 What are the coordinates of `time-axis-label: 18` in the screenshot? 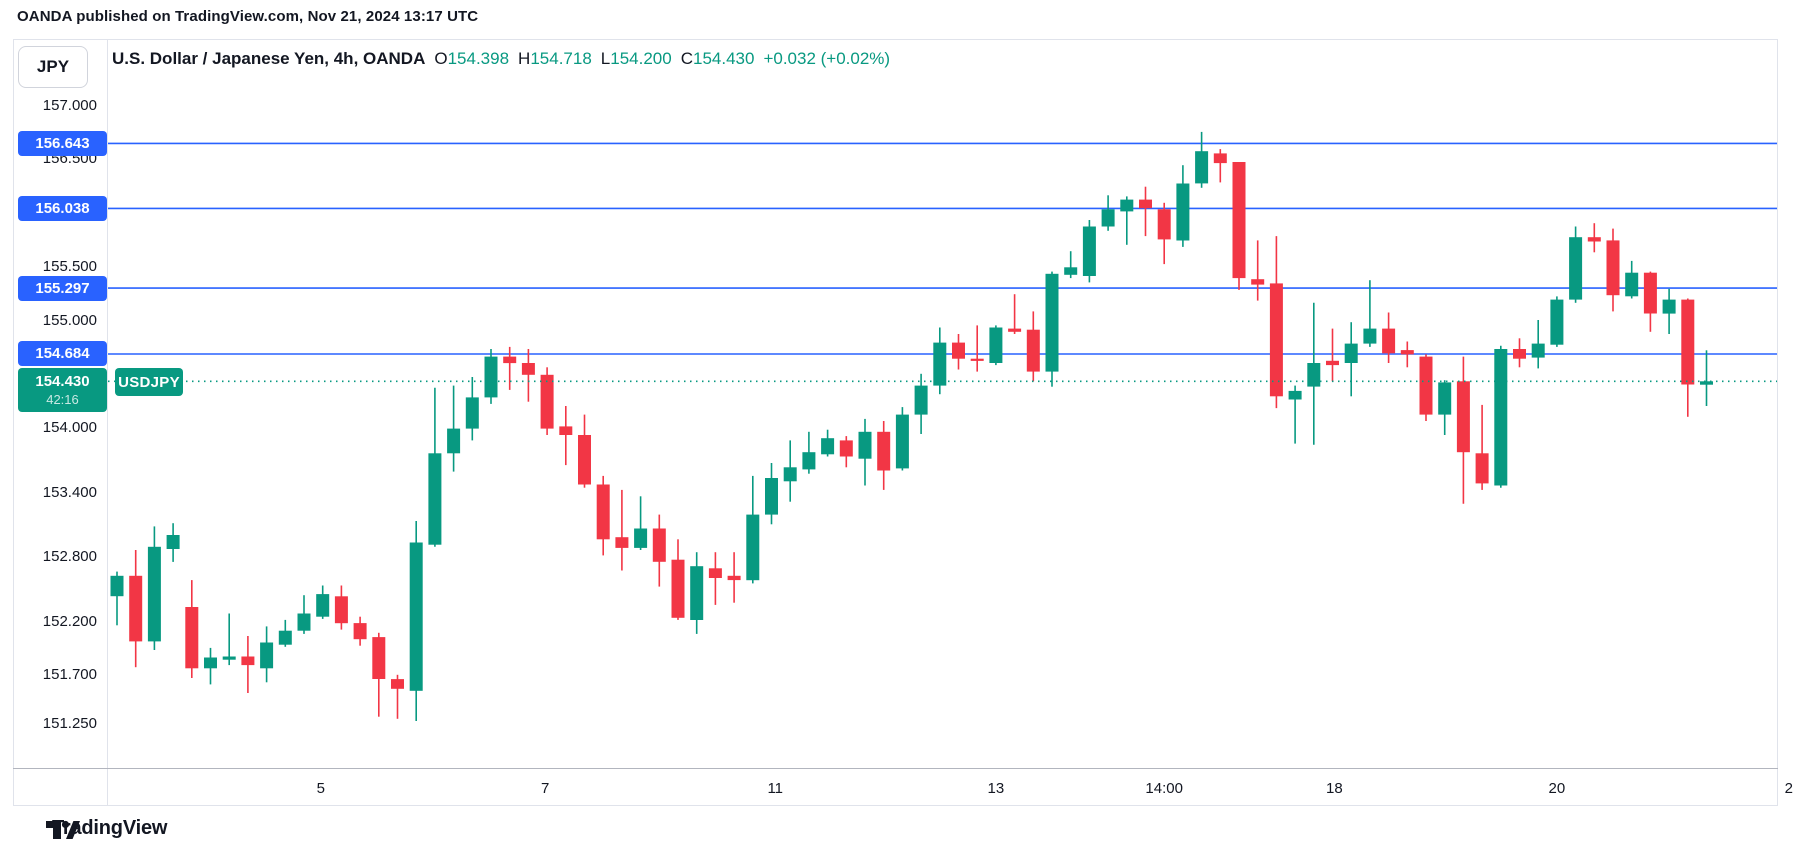 It's located at (1334, 788).